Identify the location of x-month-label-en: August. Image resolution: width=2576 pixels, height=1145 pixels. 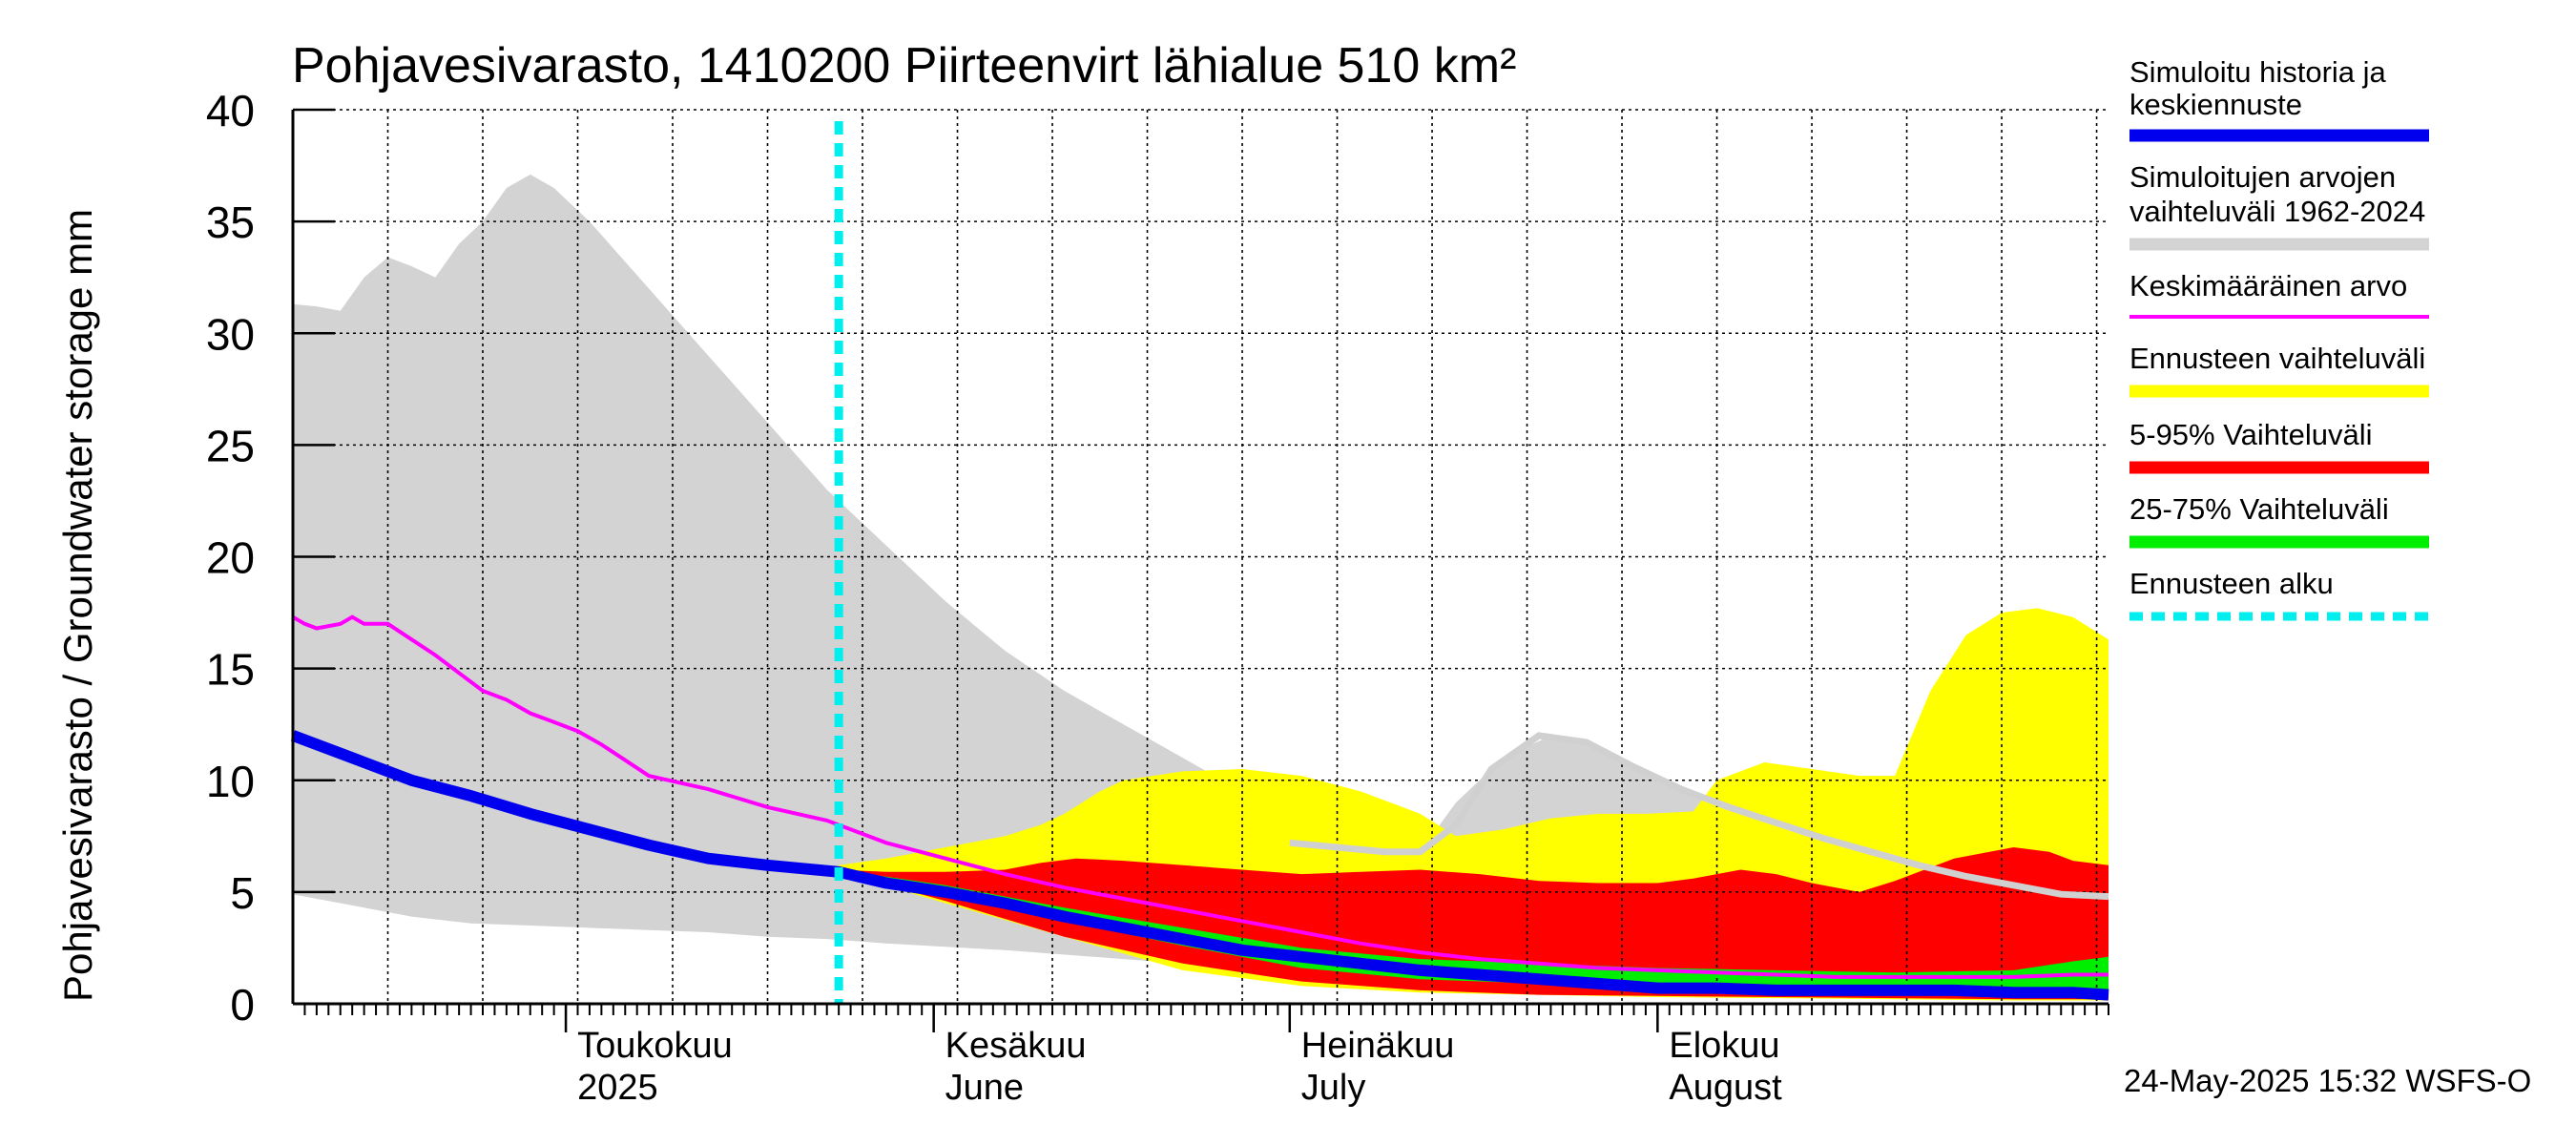
(1725, 1088).